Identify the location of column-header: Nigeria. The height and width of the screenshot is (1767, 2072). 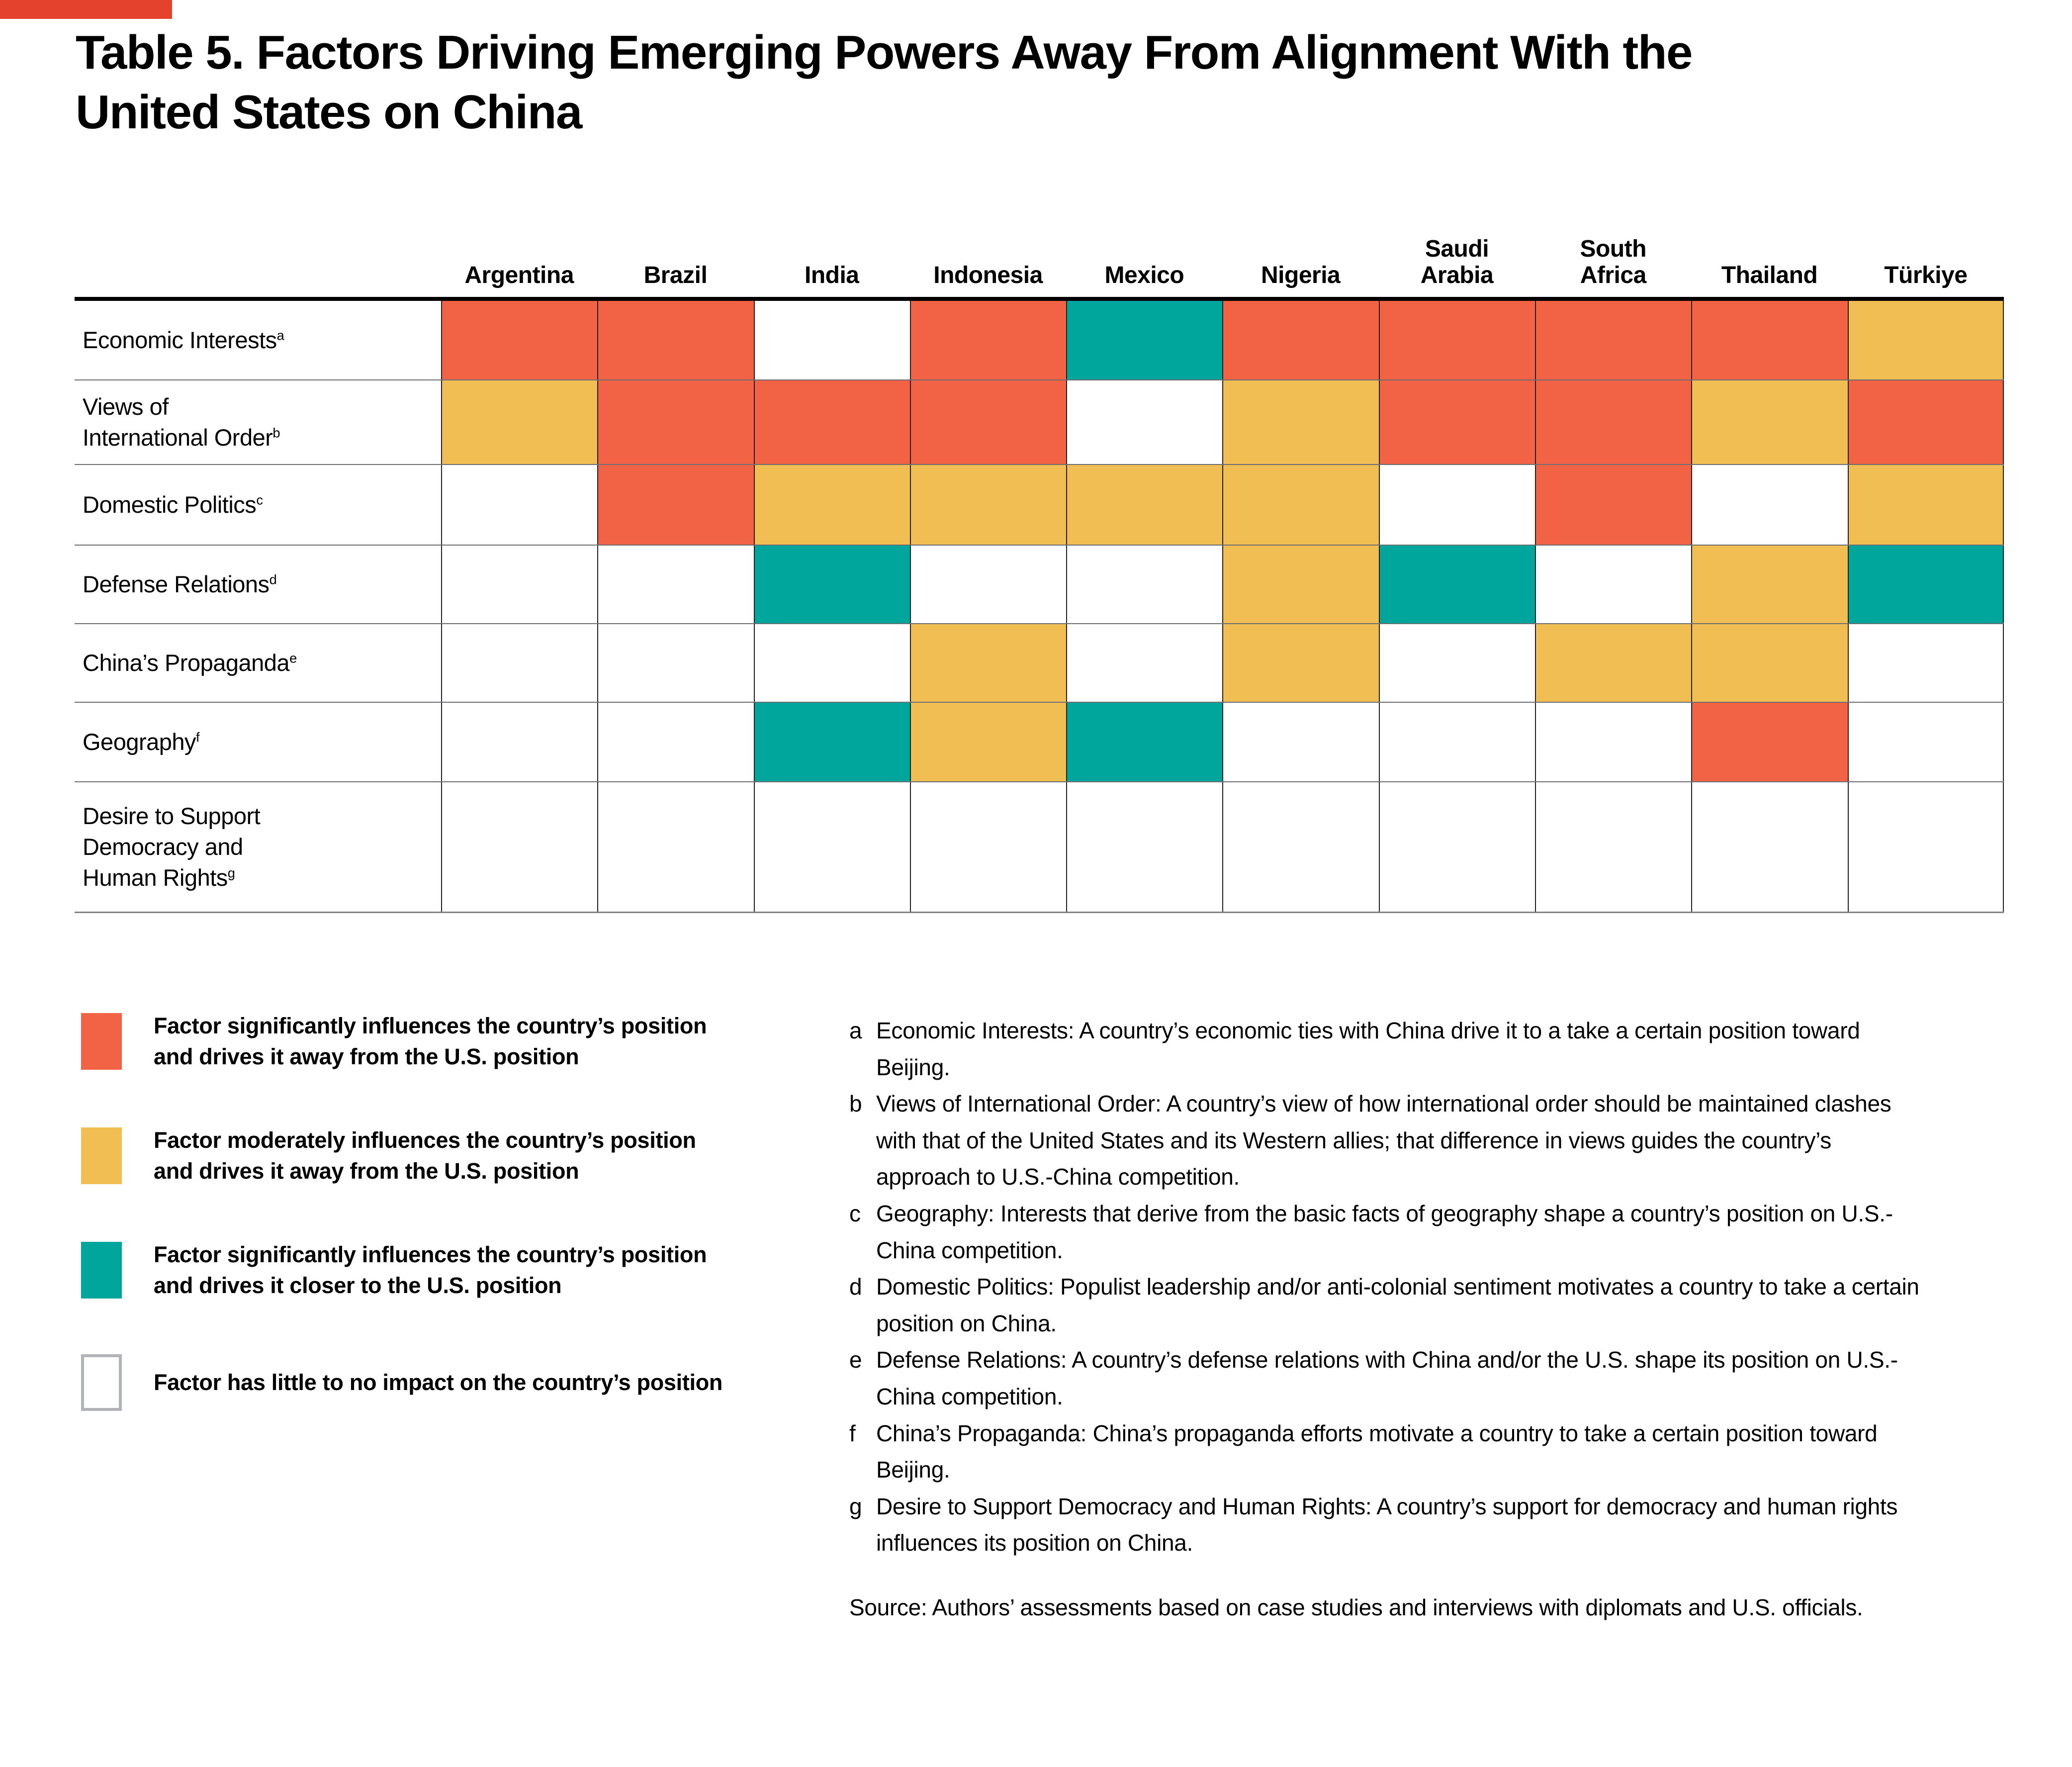
(1301, 275).